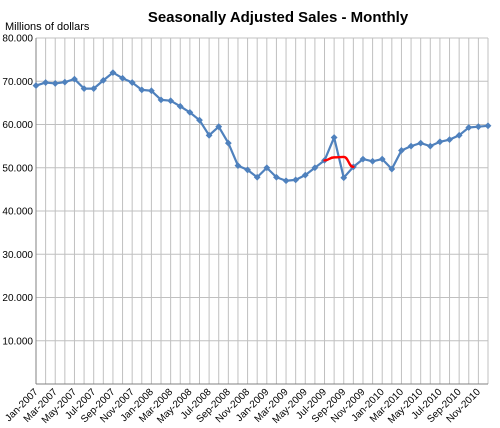 This screenshot has height=428, width=500. I want to click on red-trend-line, so click(339, 162).